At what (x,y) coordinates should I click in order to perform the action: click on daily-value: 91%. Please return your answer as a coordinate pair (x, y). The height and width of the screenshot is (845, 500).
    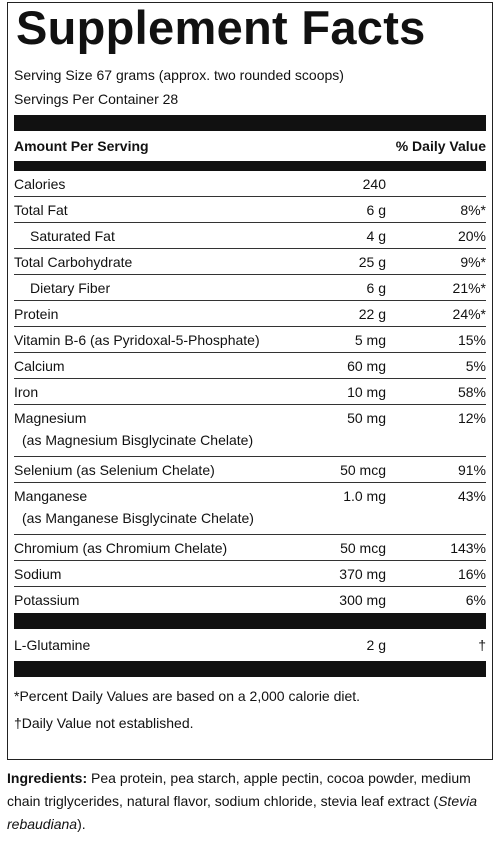
    Looking at the image, I should click on (471, 470).